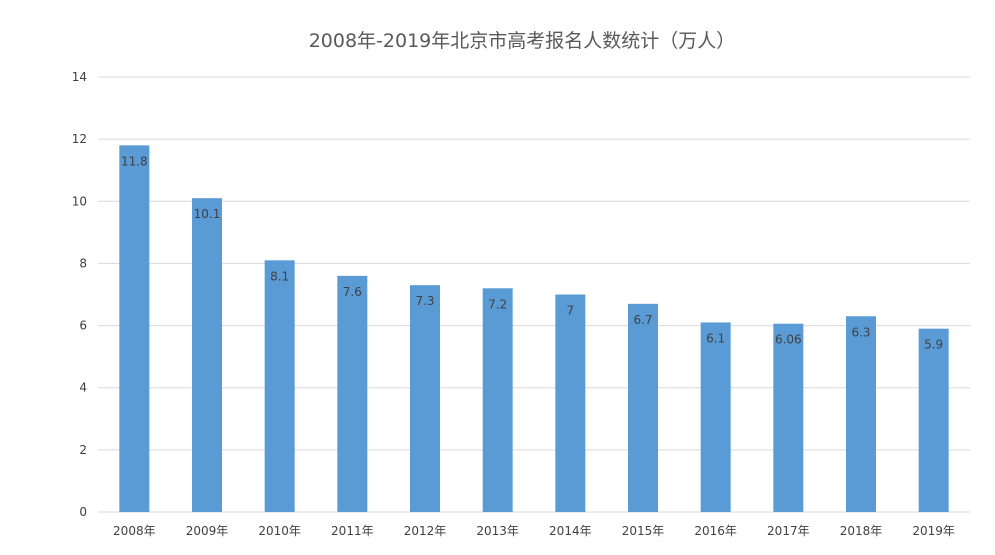 The width and height of the screenshot is (995, 555). I want to click on data-label: 6.1, so click(715, 338).